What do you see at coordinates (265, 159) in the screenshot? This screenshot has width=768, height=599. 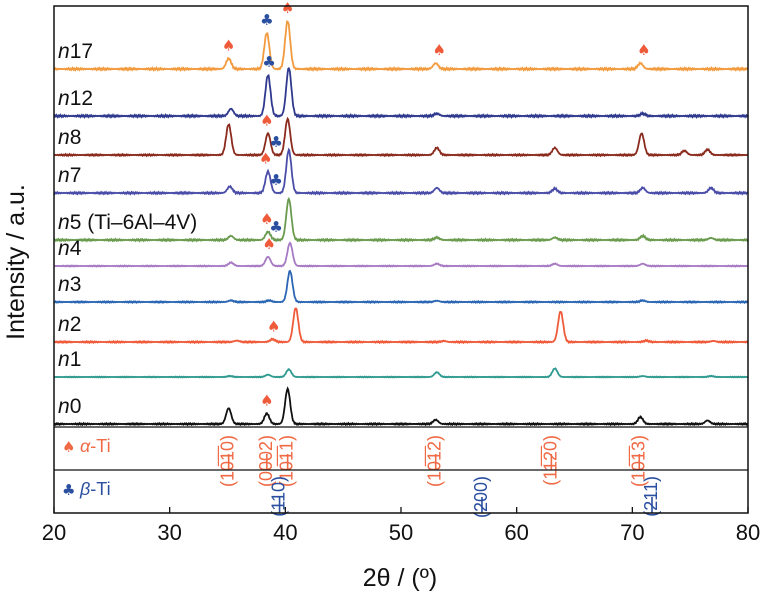 I see `phase-marker-alpha-n7: ♠` at bounding box center [265, 159].